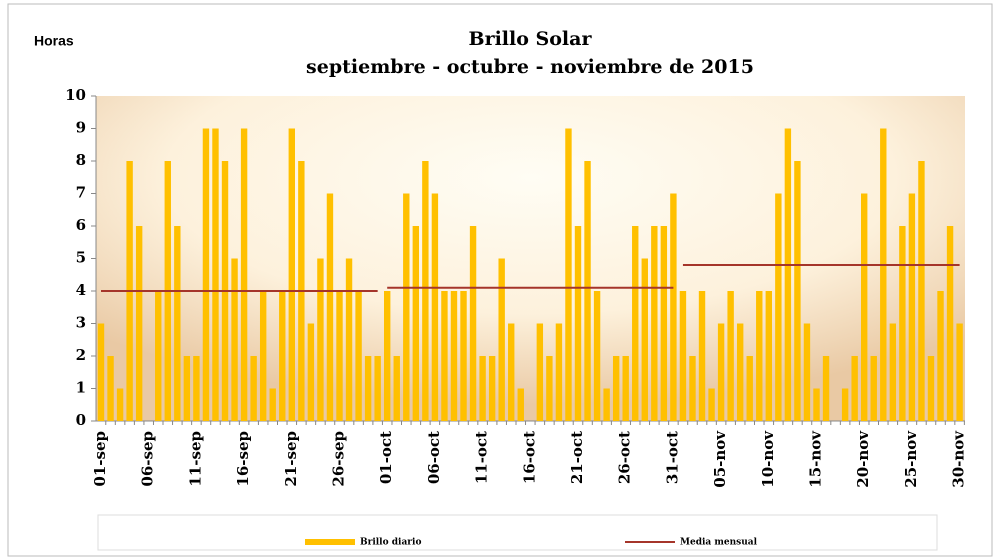 The width and height of the screenshot is (1000, 559). I want to click on chart-title: Brillo Solar, so click(531, 39).